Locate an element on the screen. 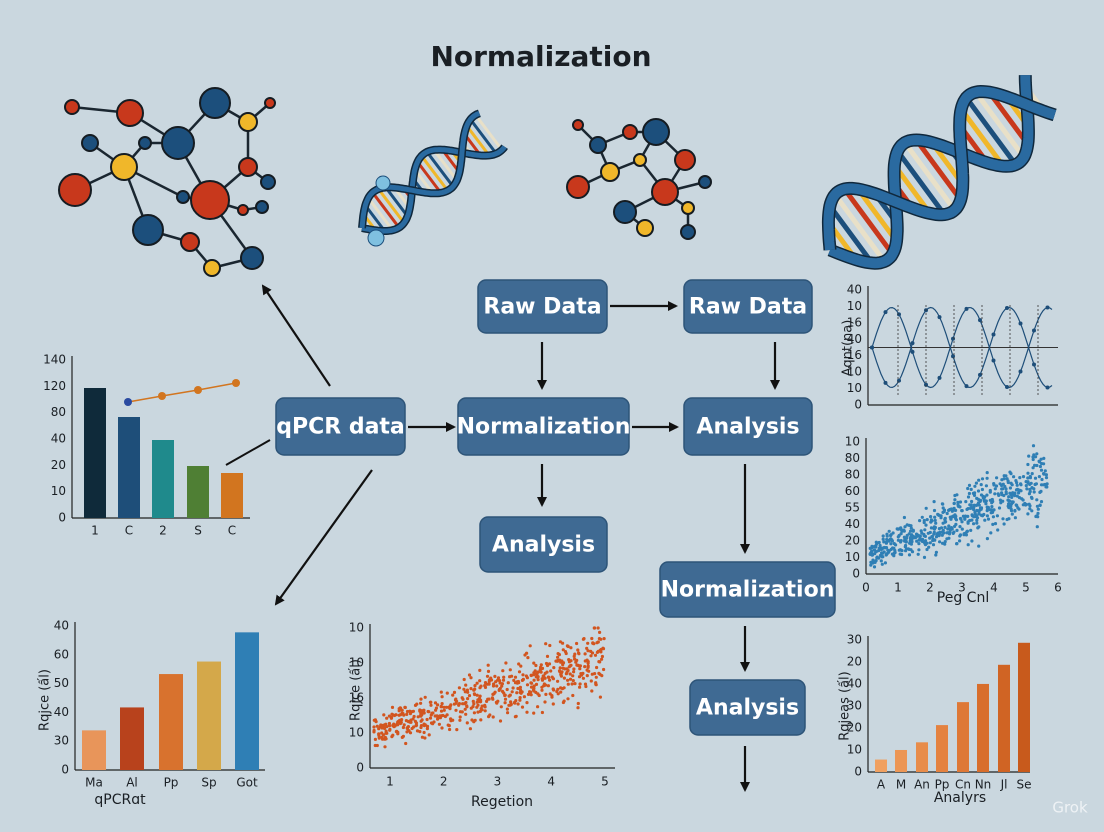 Image resolution: width=1104 pixels, height=832 pixels. x-tick-label: 2 is located at coordinates (444, 782).